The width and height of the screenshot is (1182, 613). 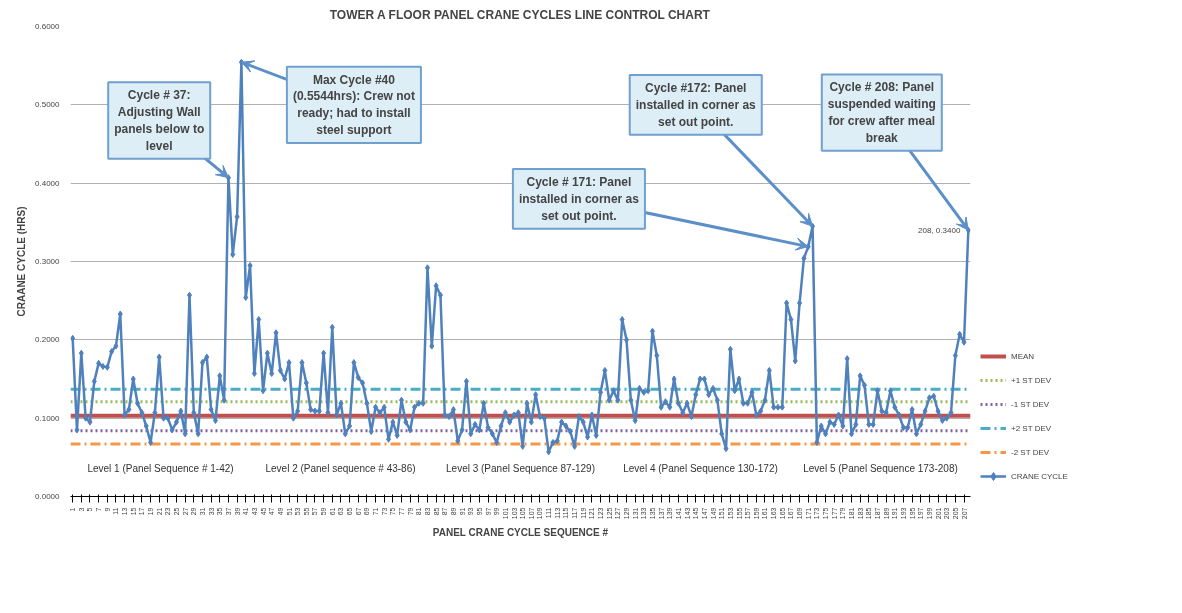 What do you see at coordinates (160, 468) in the screenshot?
I see `annotation: Level 1 (Panel Sequence # 1-42)` at bounding box center [160, 468].